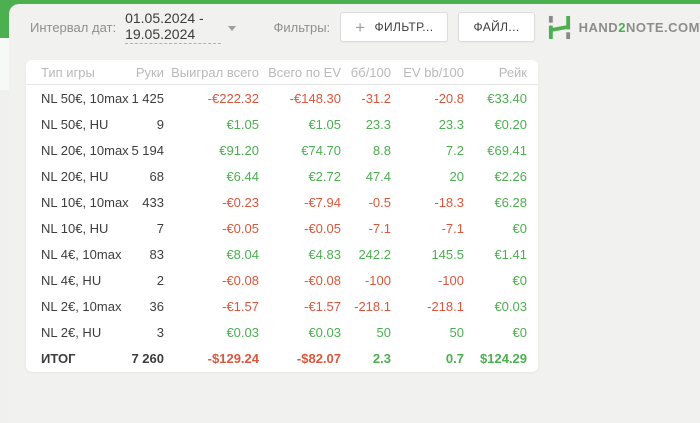 The image size is (700, 423). What do you see at coordinates (456, 332) in the screenshot?
I see `cell-evbb100: 50` at bounding box center [456, 332].